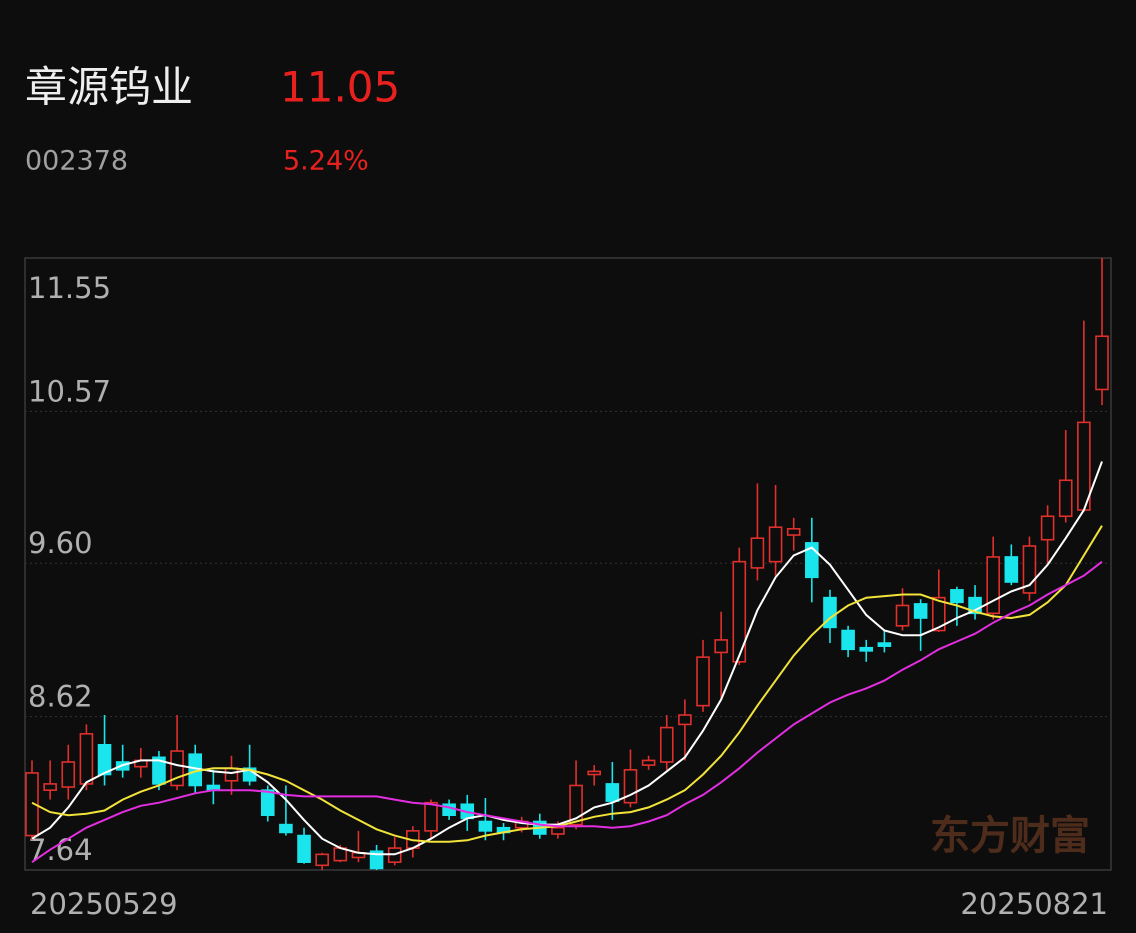 The image size is (1136, 933). I want to click on y-tick-label: 10.57, so click(69, 391).